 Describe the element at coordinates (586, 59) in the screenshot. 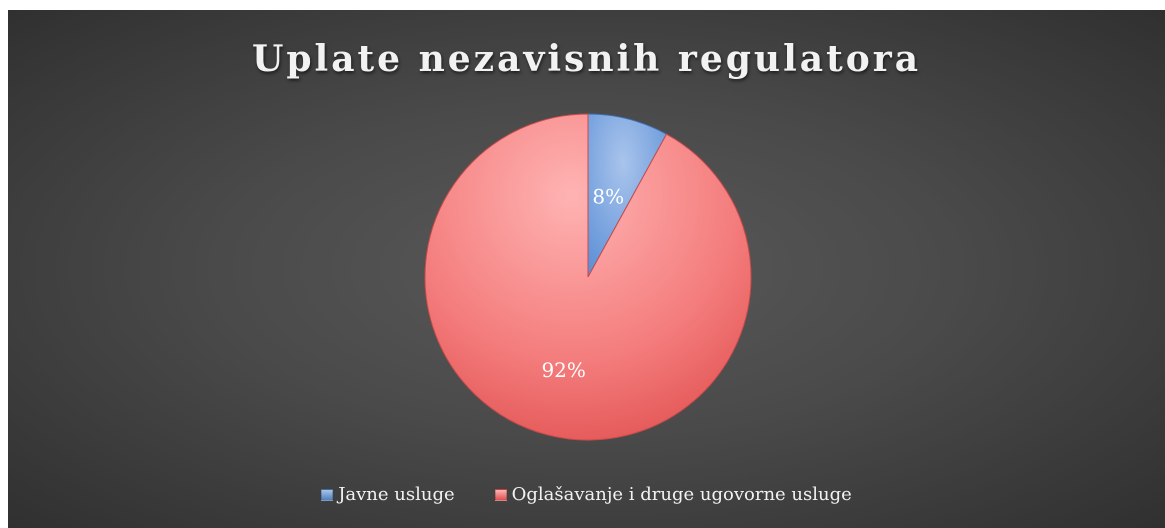

I see `chart-title: Uplate nezavisnih regulatora` at that location.